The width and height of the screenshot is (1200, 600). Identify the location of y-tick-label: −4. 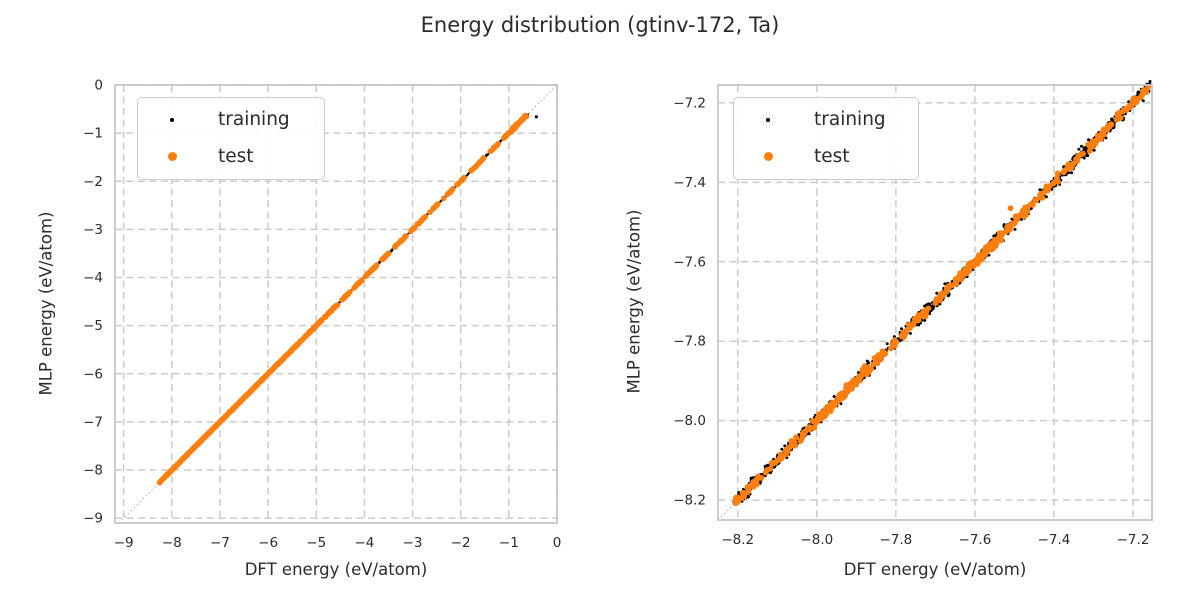
(93, 278).